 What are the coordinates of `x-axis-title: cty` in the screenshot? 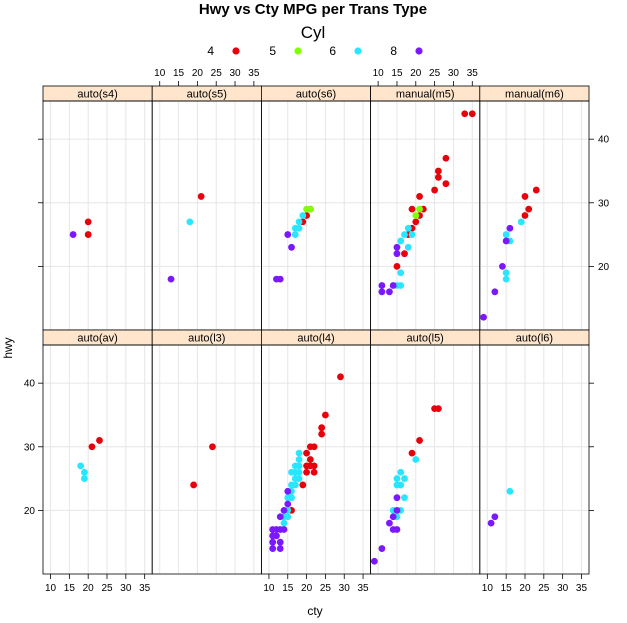 It's located at (314, 611).